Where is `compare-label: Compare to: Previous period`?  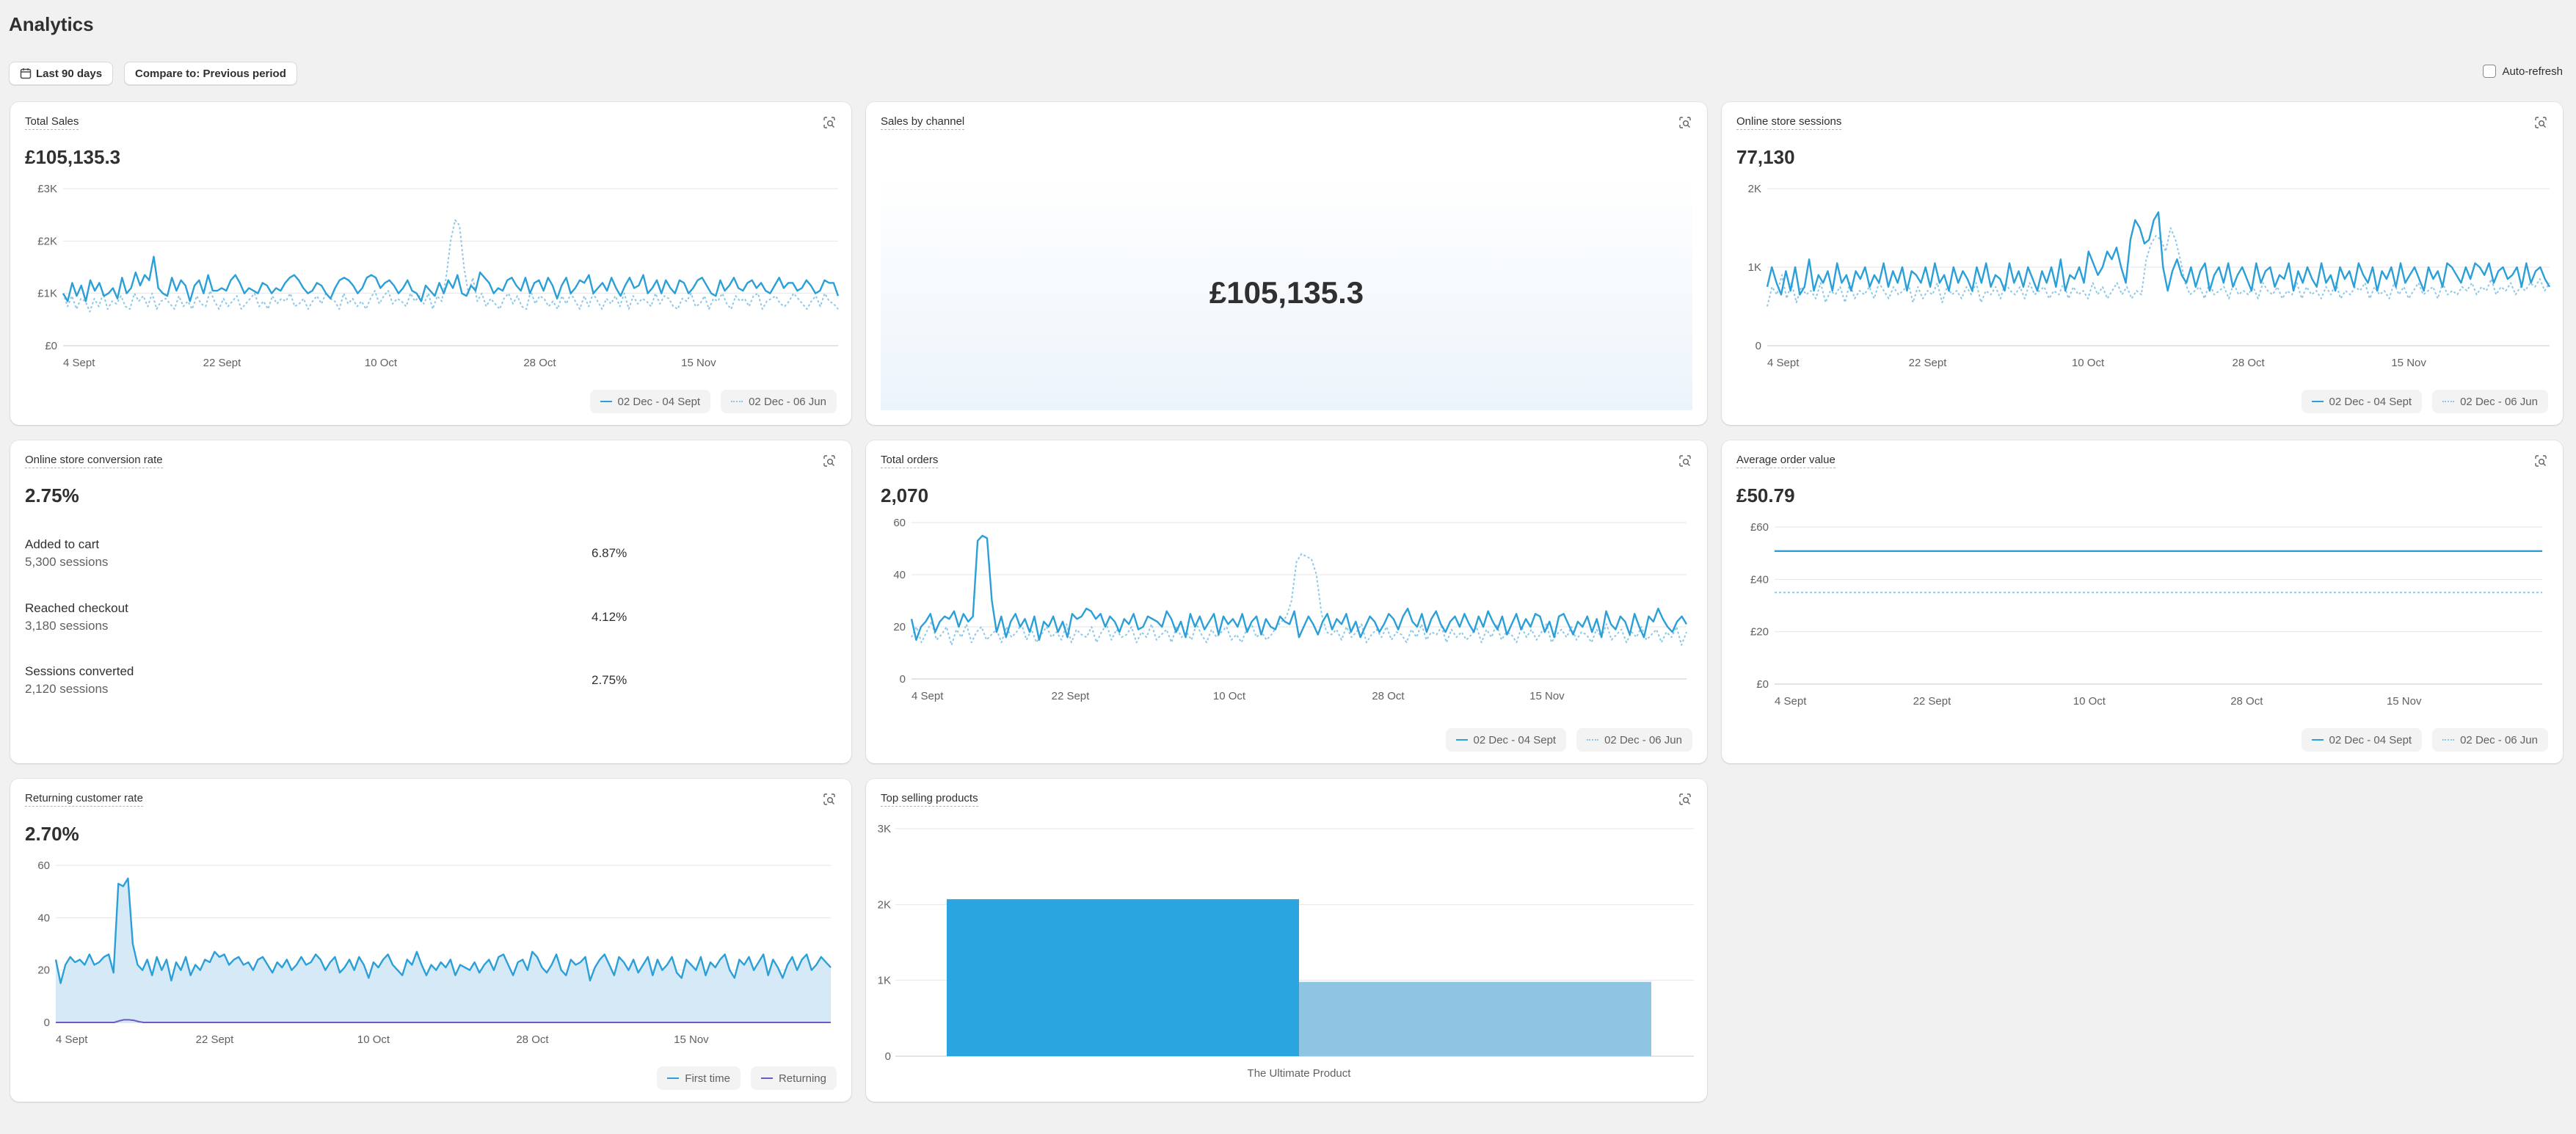
compare-label: Compare to: Previous period is located at coordinates (210, 73).